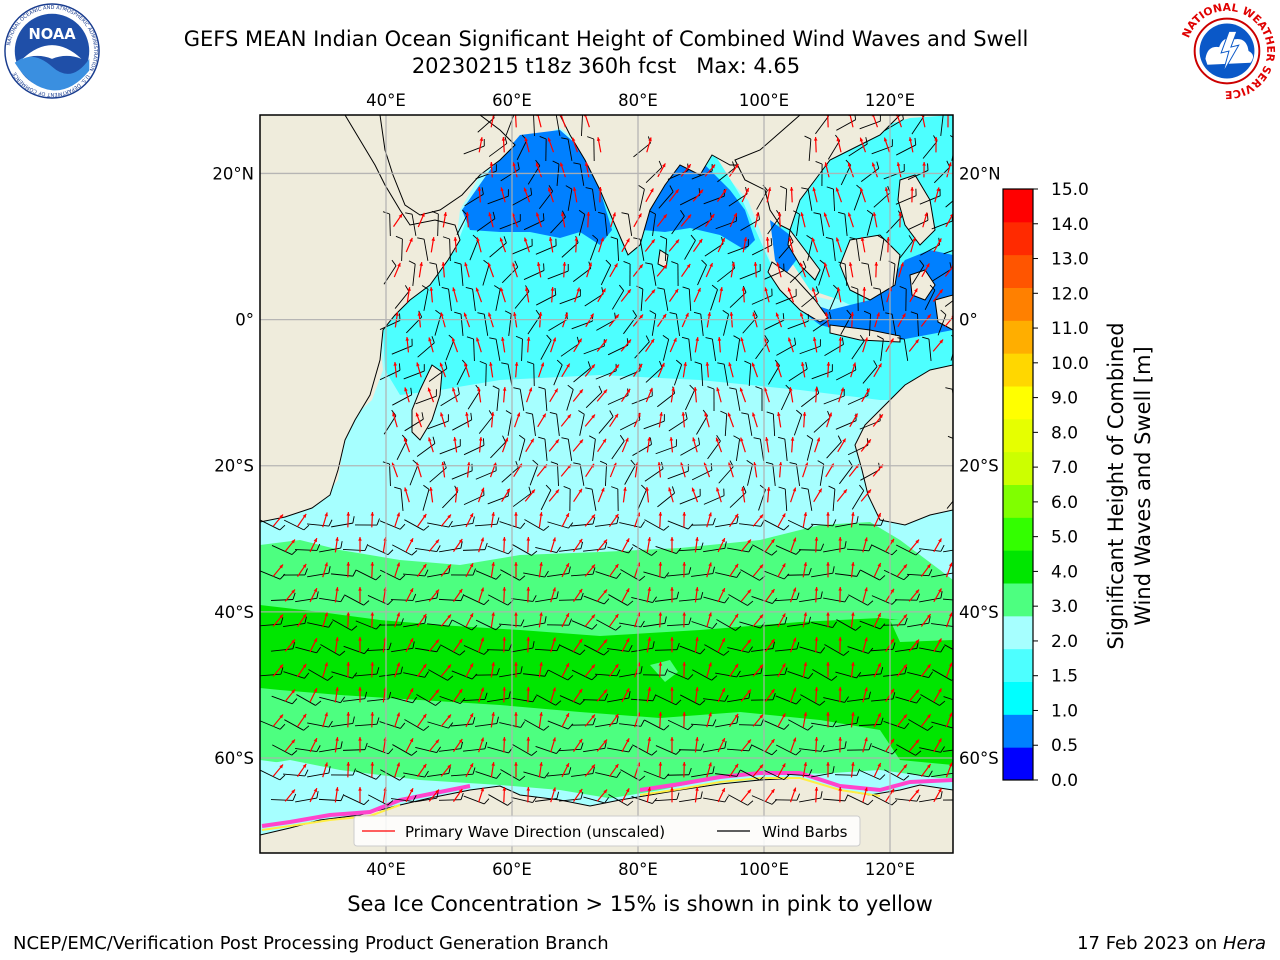 This screenshot has width=1280, height=960. I want to click on colorbar-tick-label: 10.0, so click(1070, 364).